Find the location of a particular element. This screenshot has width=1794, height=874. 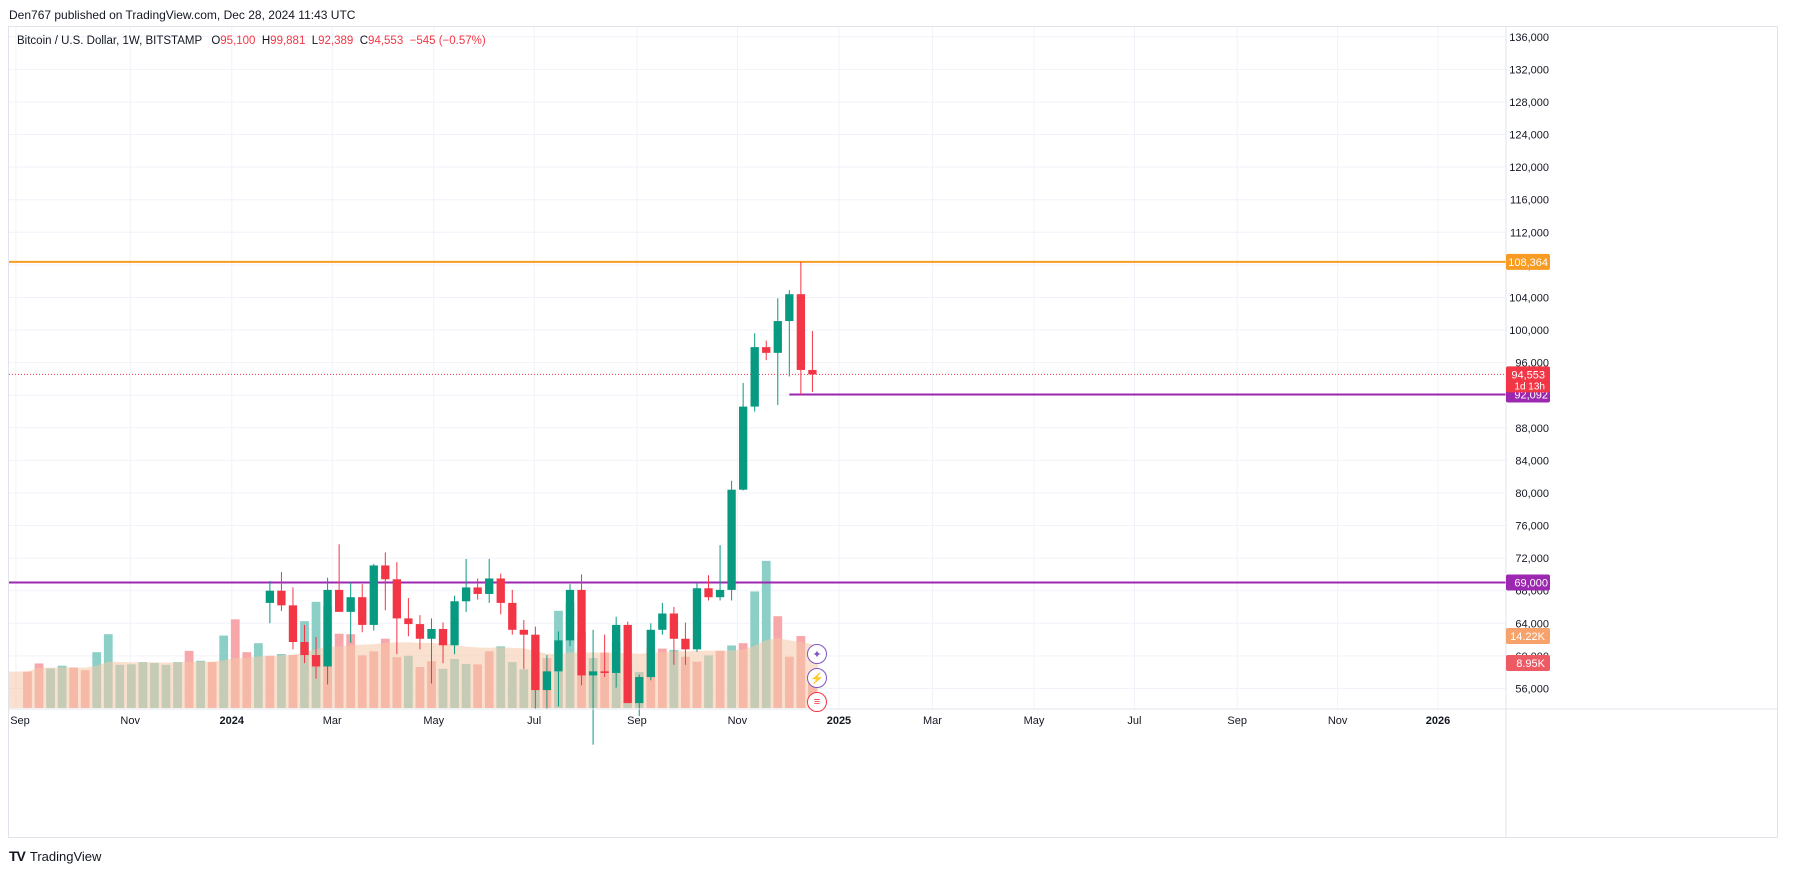

price-tick-label: 128,000 is located at coordinates (1529, 103).